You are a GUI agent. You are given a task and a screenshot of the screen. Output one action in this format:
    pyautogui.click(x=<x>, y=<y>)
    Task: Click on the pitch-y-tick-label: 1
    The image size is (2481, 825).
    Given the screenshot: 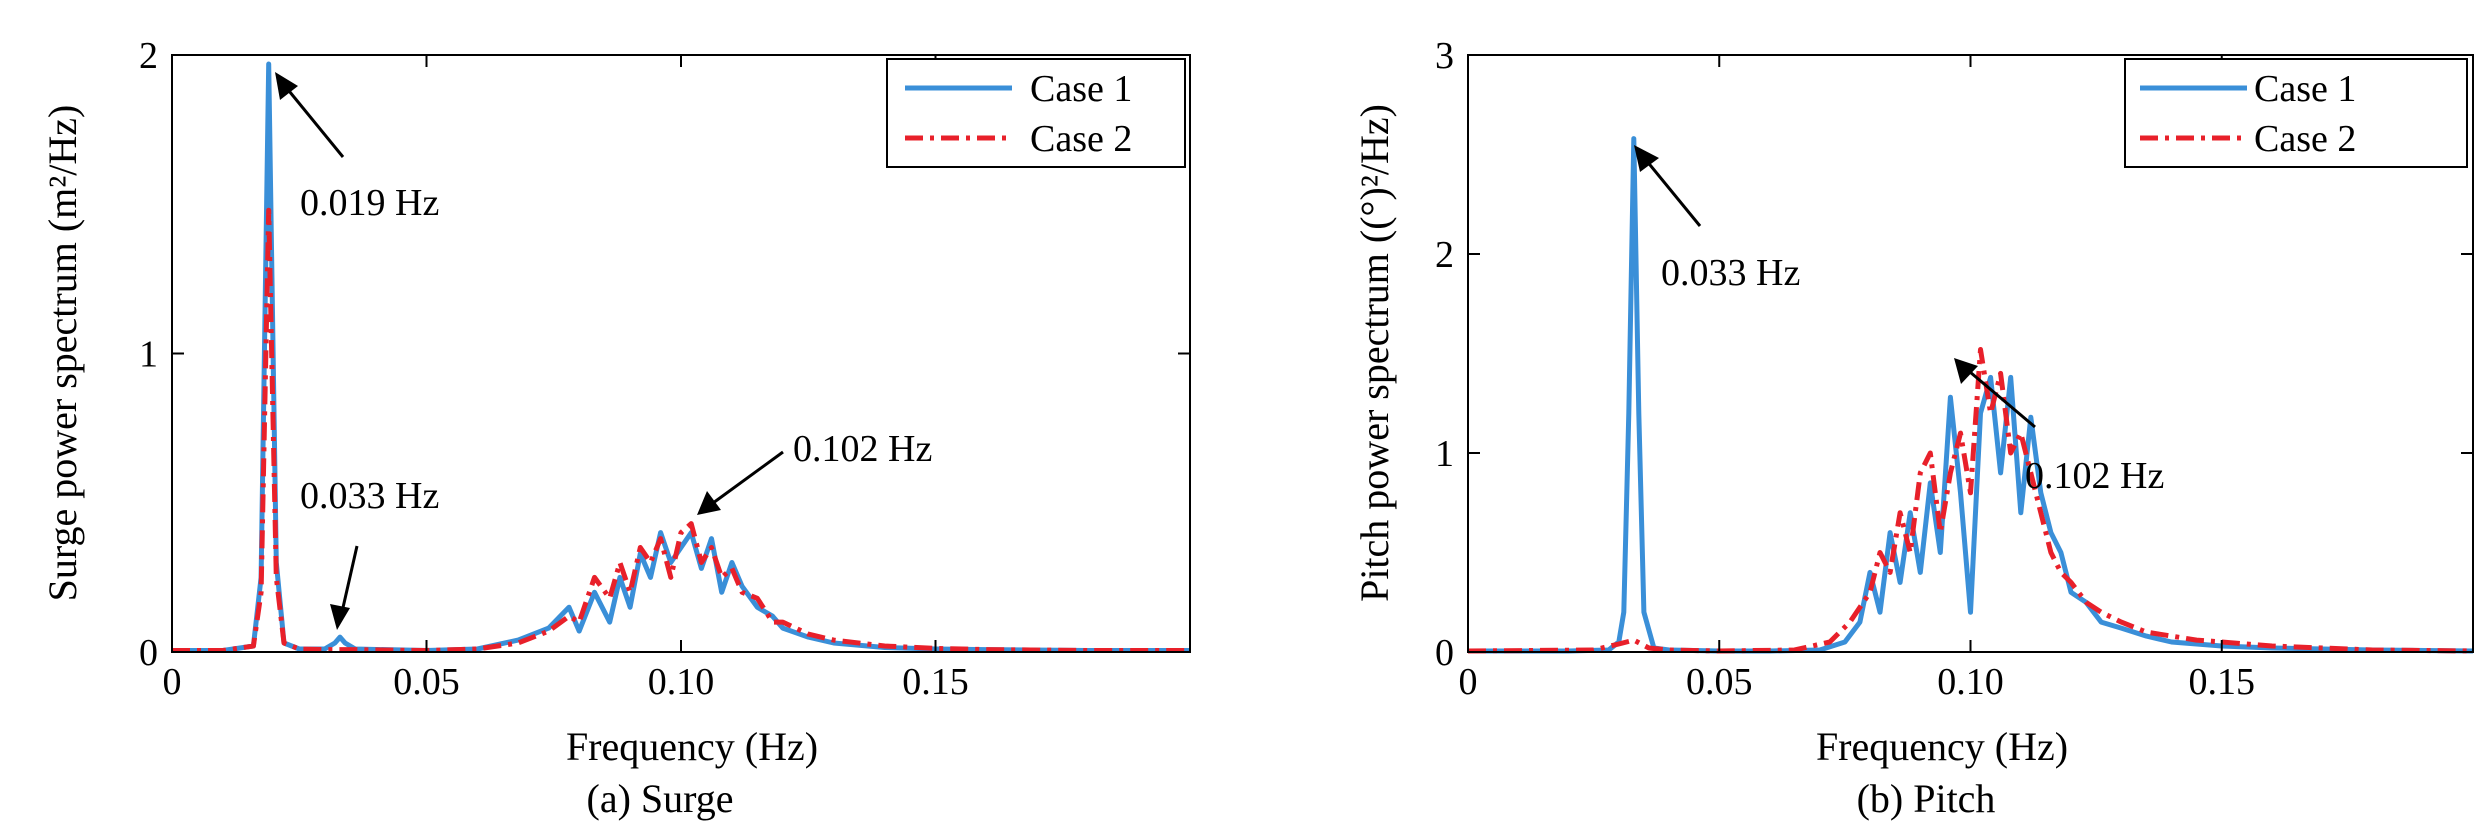 What is the action you would take?
    pyautogui.click(x=1444, y=454)
    